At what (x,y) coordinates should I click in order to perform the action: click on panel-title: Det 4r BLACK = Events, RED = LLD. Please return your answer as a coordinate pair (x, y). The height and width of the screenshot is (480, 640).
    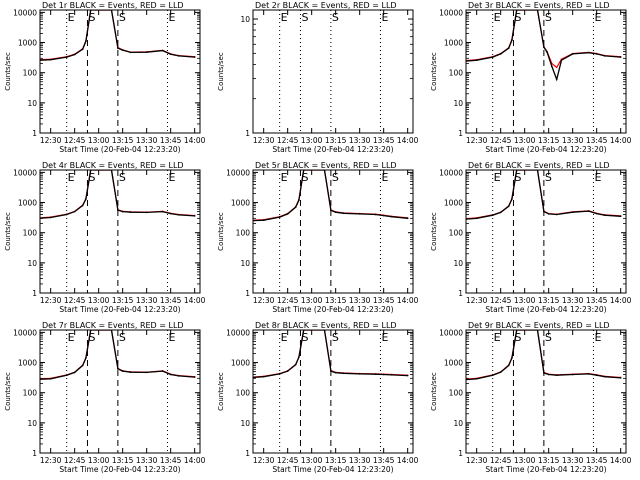
    Looking at the image, I should click on (113, 165).